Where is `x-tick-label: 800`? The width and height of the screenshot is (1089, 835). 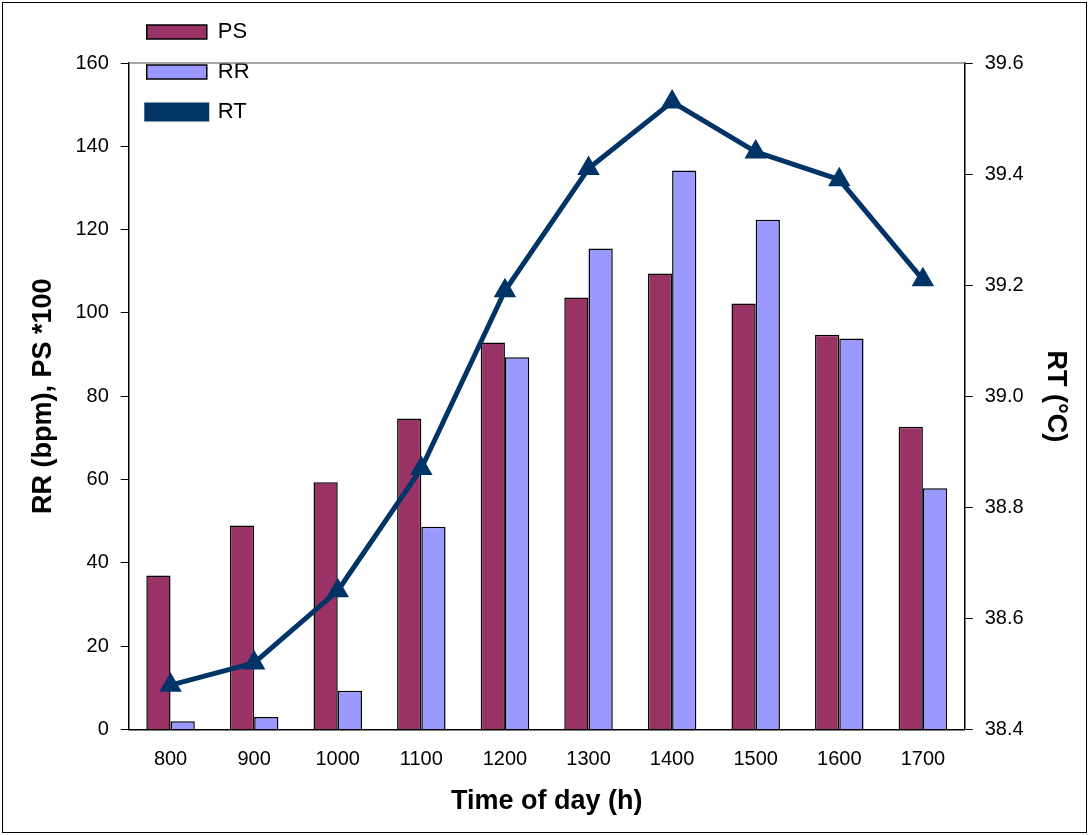 x-tick-label: 800 is located at coordinates (170, 758).